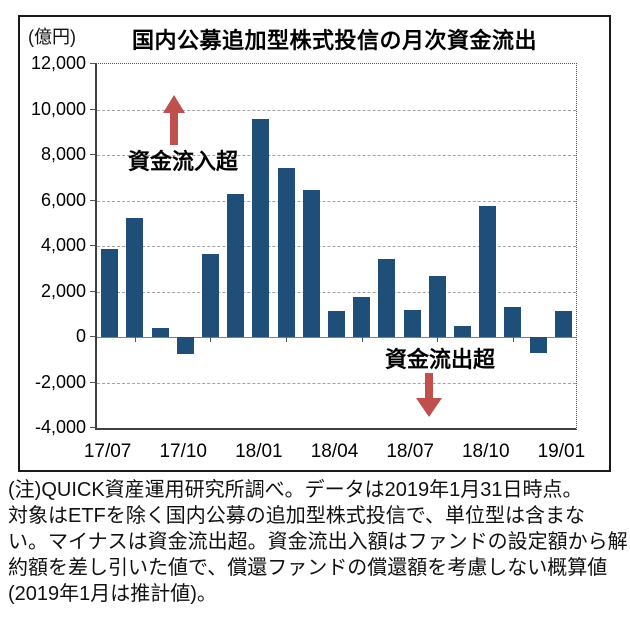 Image resolution: width=630 pixels, height=627 pixels. Describe the element at coordinates (60, 427) in the screenshot. I see `y-tick-label: -4,000` at that location.